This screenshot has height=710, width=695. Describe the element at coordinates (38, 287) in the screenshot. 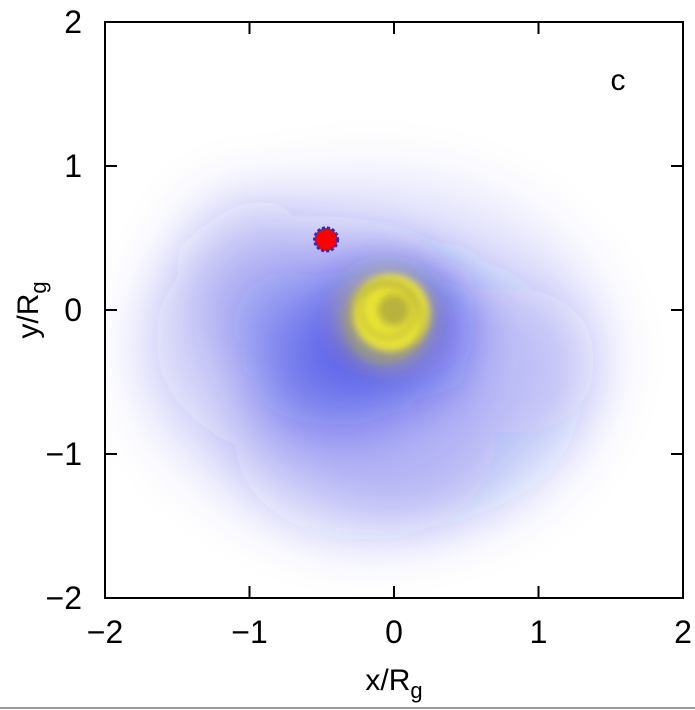

I see `y-axis-label-subscript: g` at that location.